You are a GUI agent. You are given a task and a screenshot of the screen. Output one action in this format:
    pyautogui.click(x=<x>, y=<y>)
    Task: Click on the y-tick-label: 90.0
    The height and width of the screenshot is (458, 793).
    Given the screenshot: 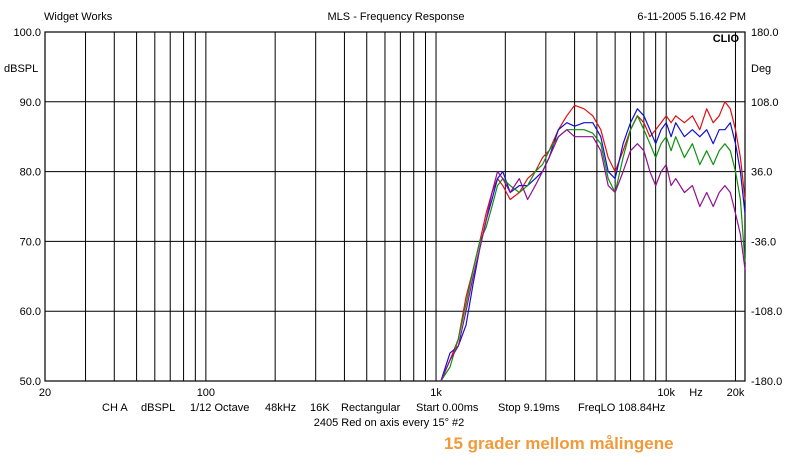 What is the action you would take?
    pyautogui.click(x=30, y=103)
    